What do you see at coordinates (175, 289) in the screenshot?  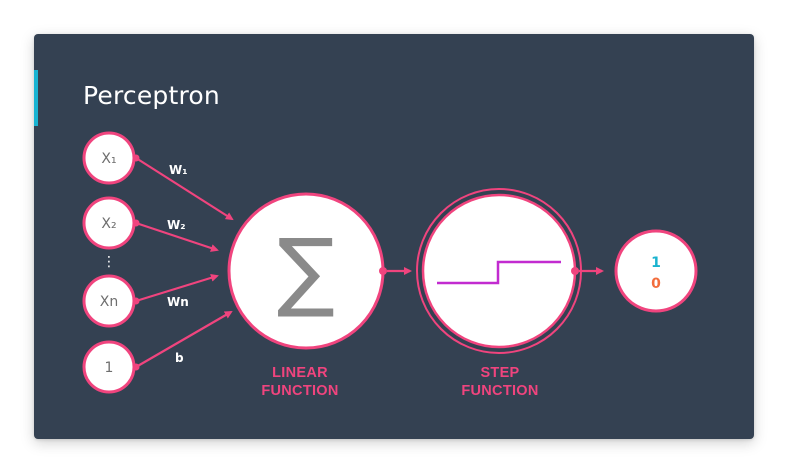 I see `weight-connection-n` at bounding box center [175, 289].